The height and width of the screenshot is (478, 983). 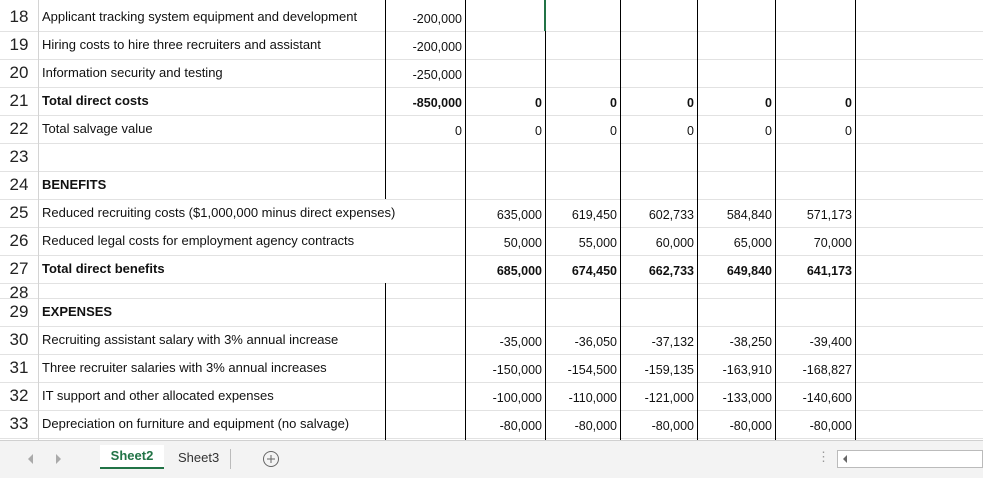 What do you see at coordinates (747, 370) in the screenshot?
I see `cell-value: -163,910` at bounding box center [747, 370].